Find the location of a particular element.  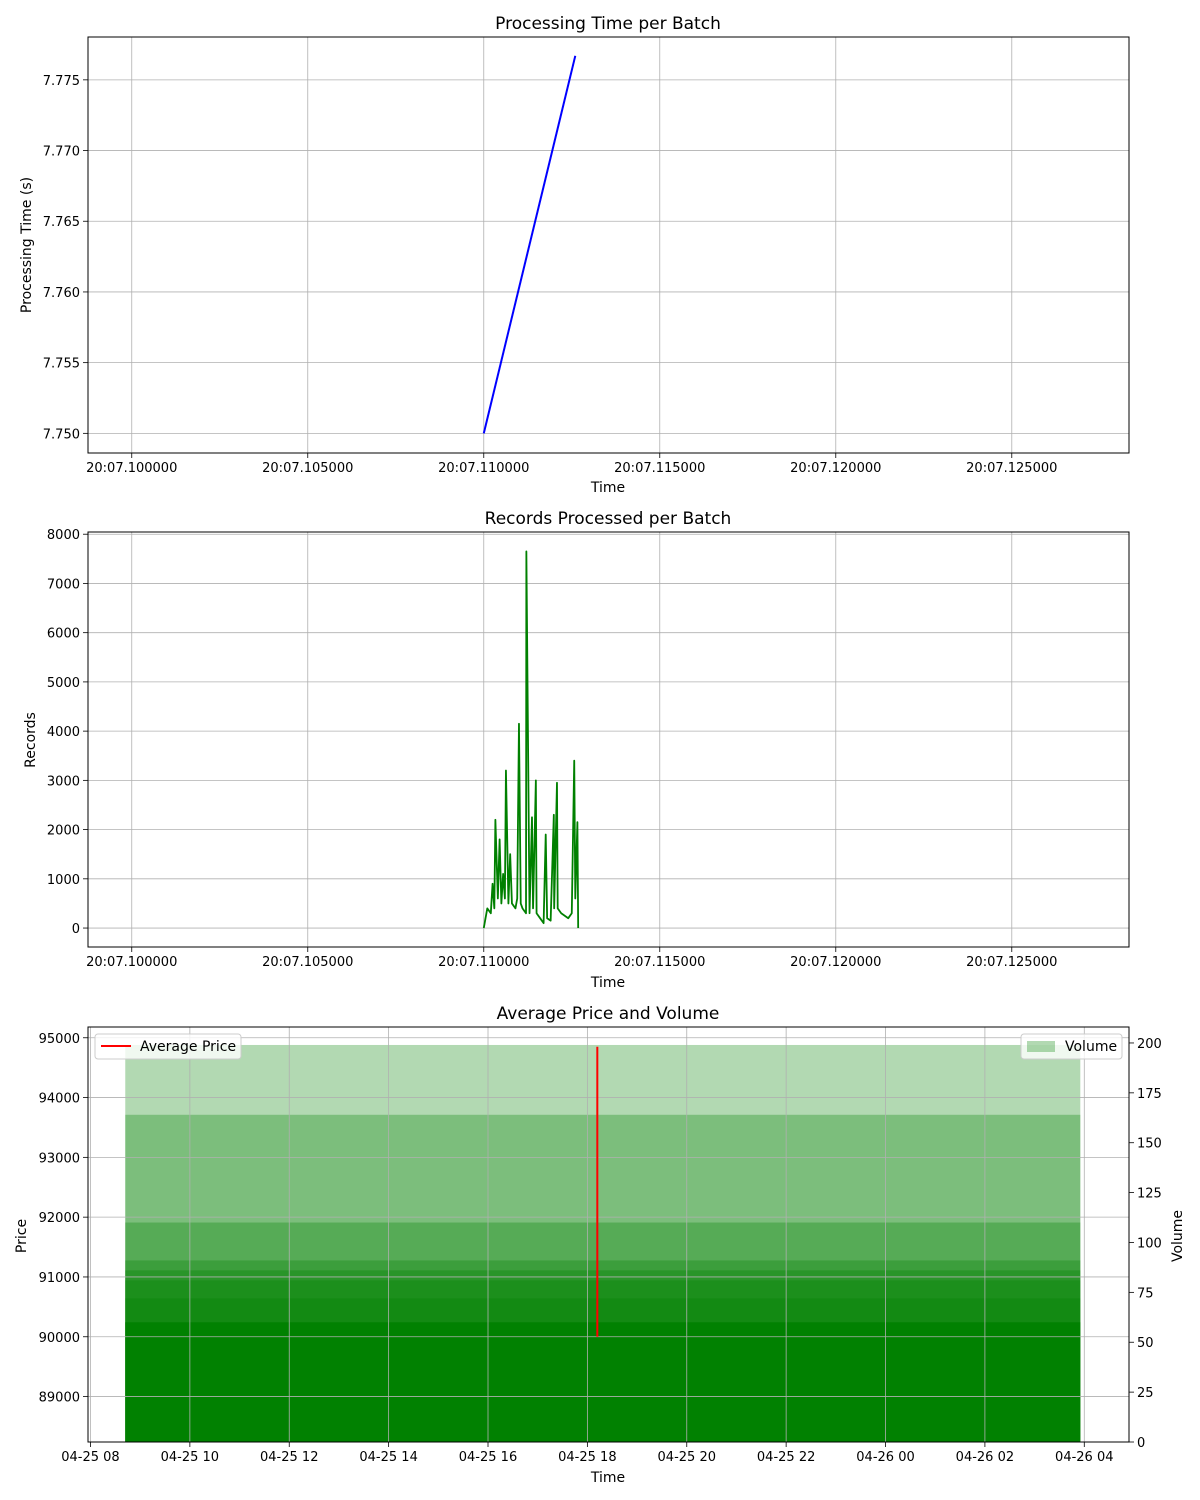

y-tick-label: 7.765 is located at coordinates (61, 222).